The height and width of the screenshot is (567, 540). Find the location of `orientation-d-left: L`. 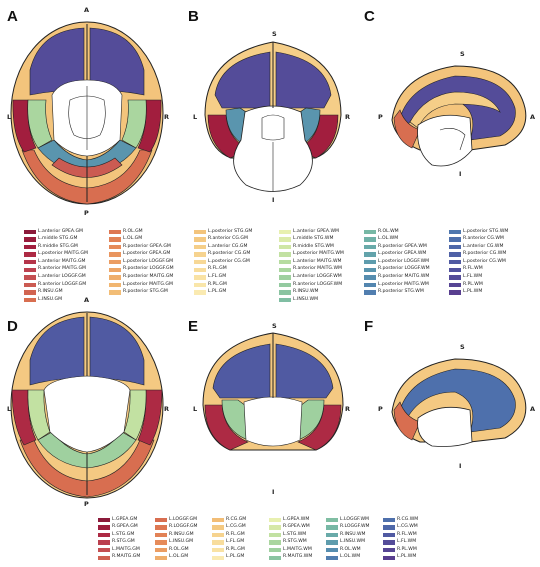

orientation-d-left: L is located at coordinates (9, 409).